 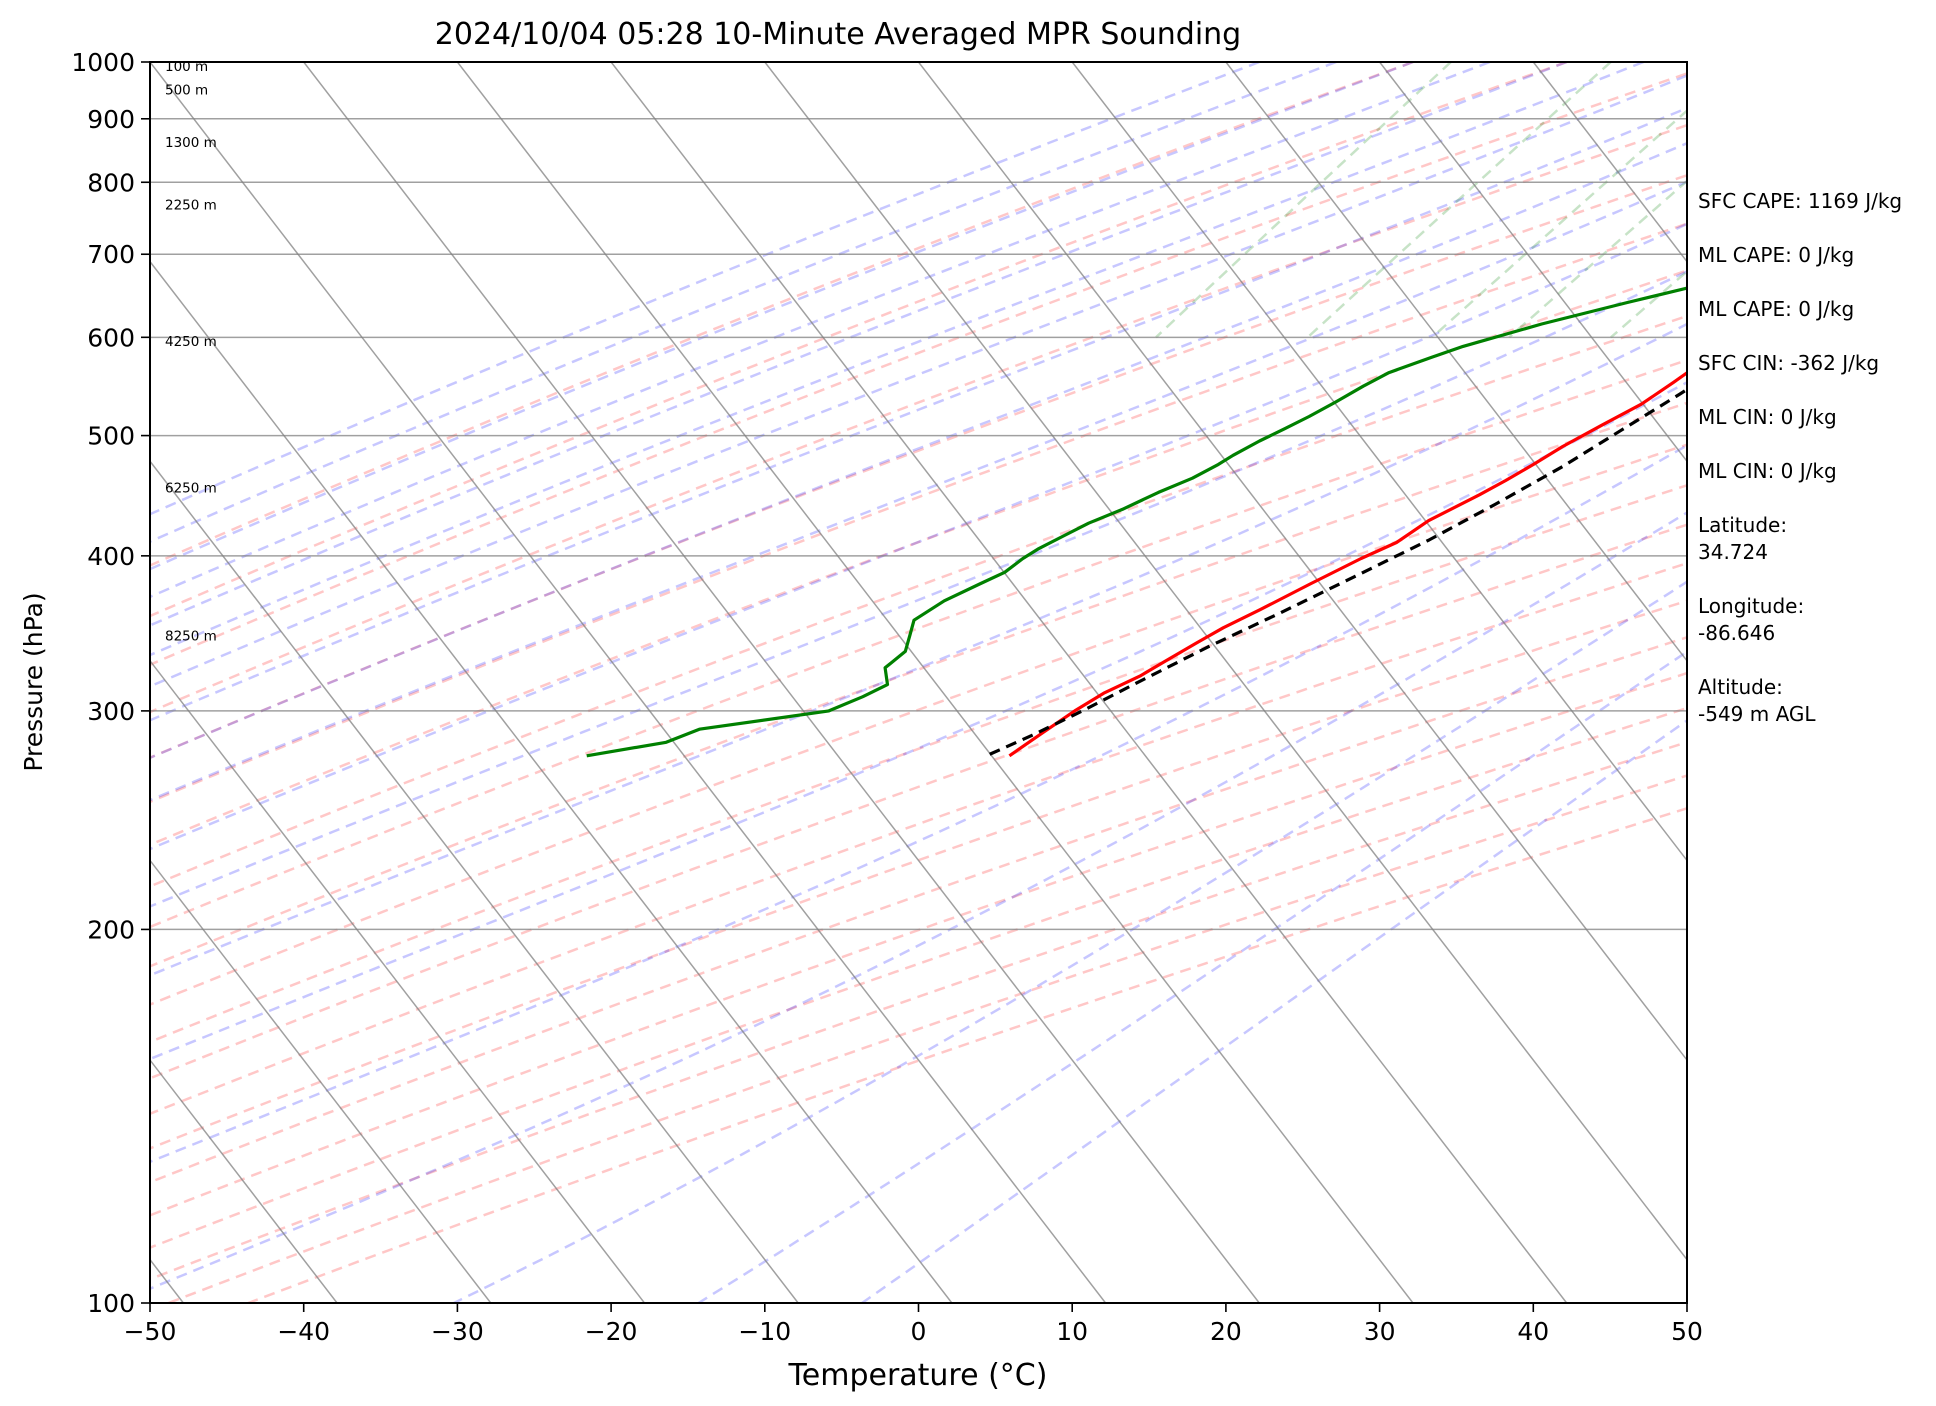 I want to click on x-tick-label: −50, so click(x=150, y=1331).